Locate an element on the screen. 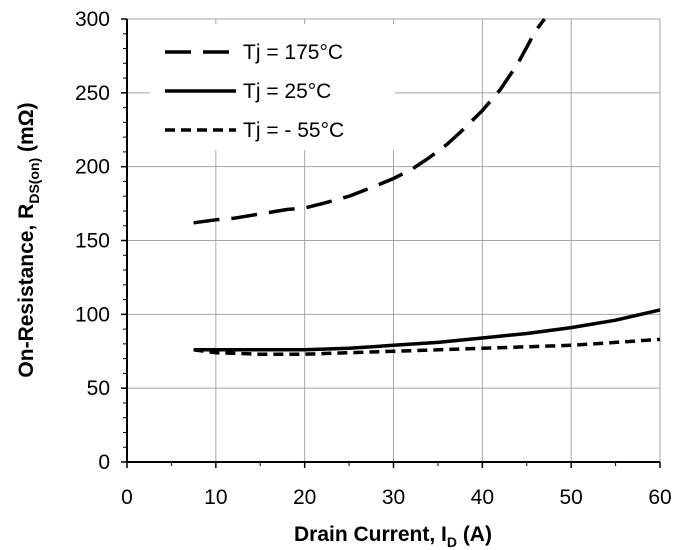 This screenshot has height=550, width=678. x-axis-title-subscript: D is located at coordinates (452, 542).